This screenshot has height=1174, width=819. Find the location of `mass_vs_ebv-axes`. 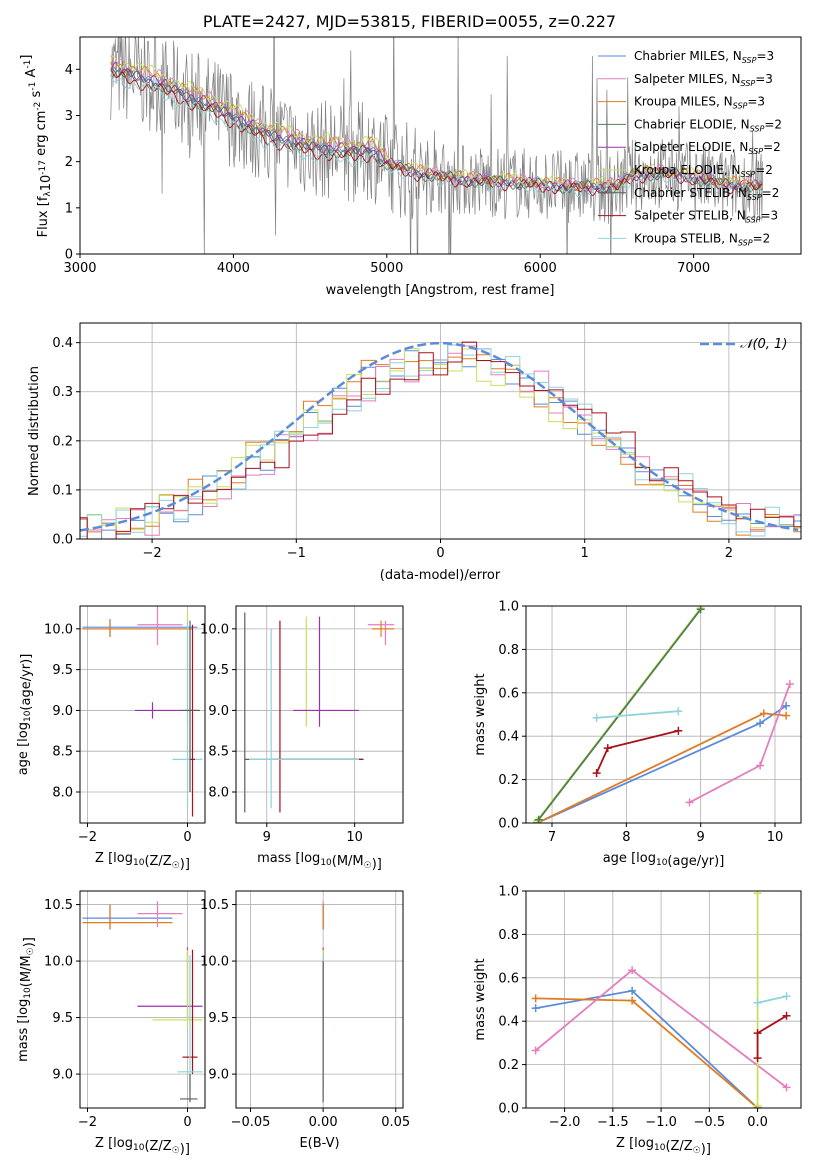

mass_vs_ebv-axes is located at coordinates (319, 999).